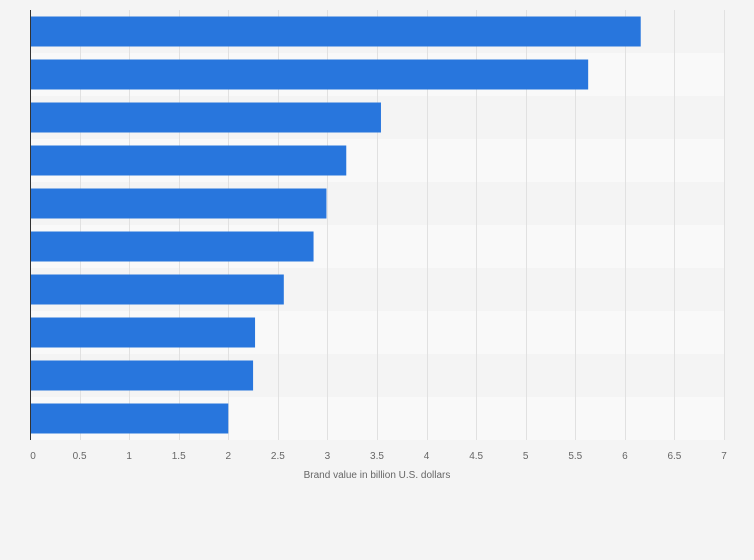 This screenshot has height=560, width=754. What do you see at coordinates (278, 456) in the screenshot?
I see `x-tick-label: 2.5` at bounding box center [278, 456].